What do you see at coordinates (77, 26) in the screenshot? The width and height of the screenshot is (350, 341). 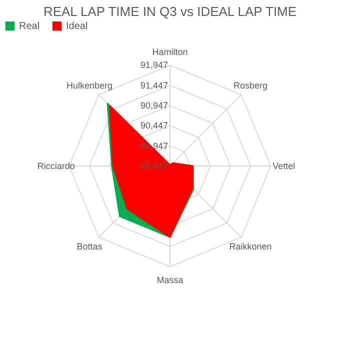 I see `legend-label: Ideal` at bounding box center [77, 26].